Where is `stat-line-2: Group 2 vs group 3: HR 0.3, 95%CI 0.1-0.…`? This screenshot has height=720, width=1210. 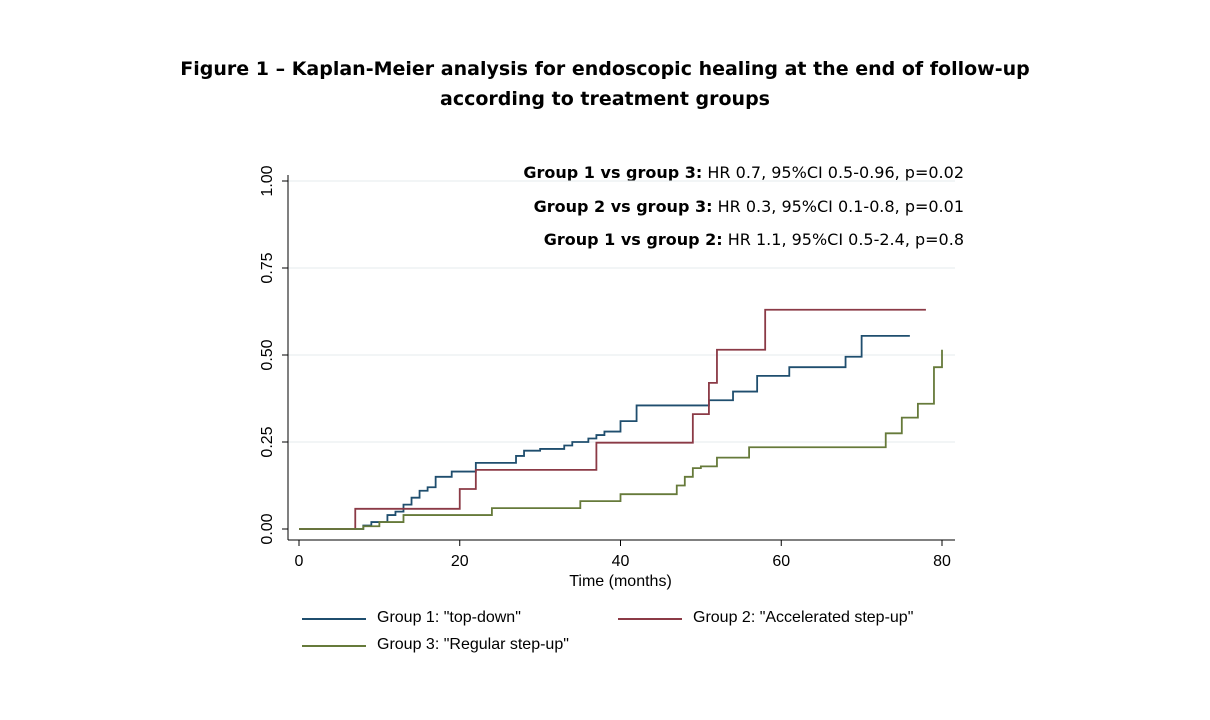 stat-line-2: Group 2 vs group 3: HR 0.3, 95%CI 0.1-0.… is located at coordinates (743, 207).